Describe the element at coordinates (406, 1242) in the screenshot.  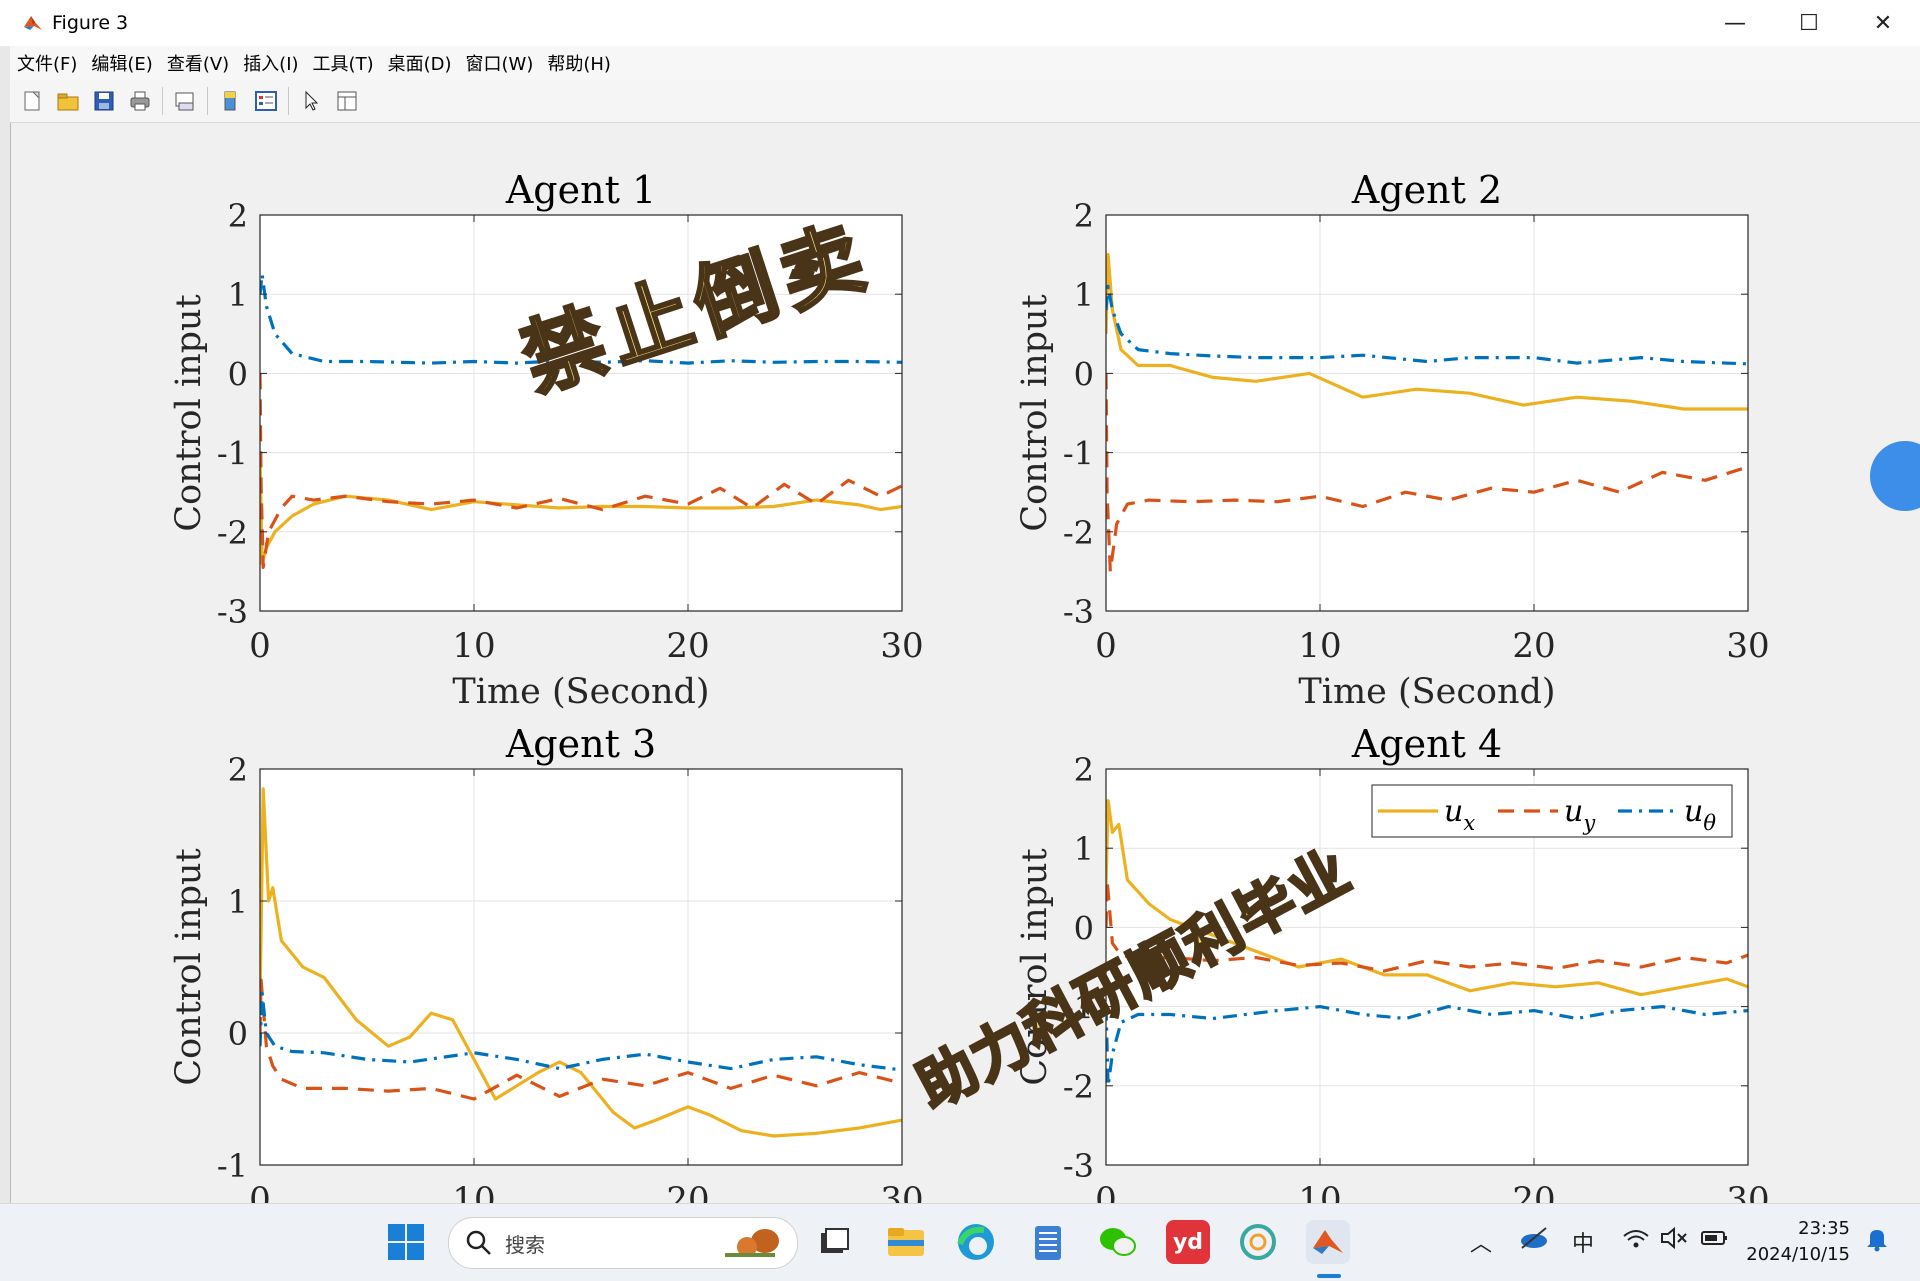
I see `windows-start-icon` at that location.